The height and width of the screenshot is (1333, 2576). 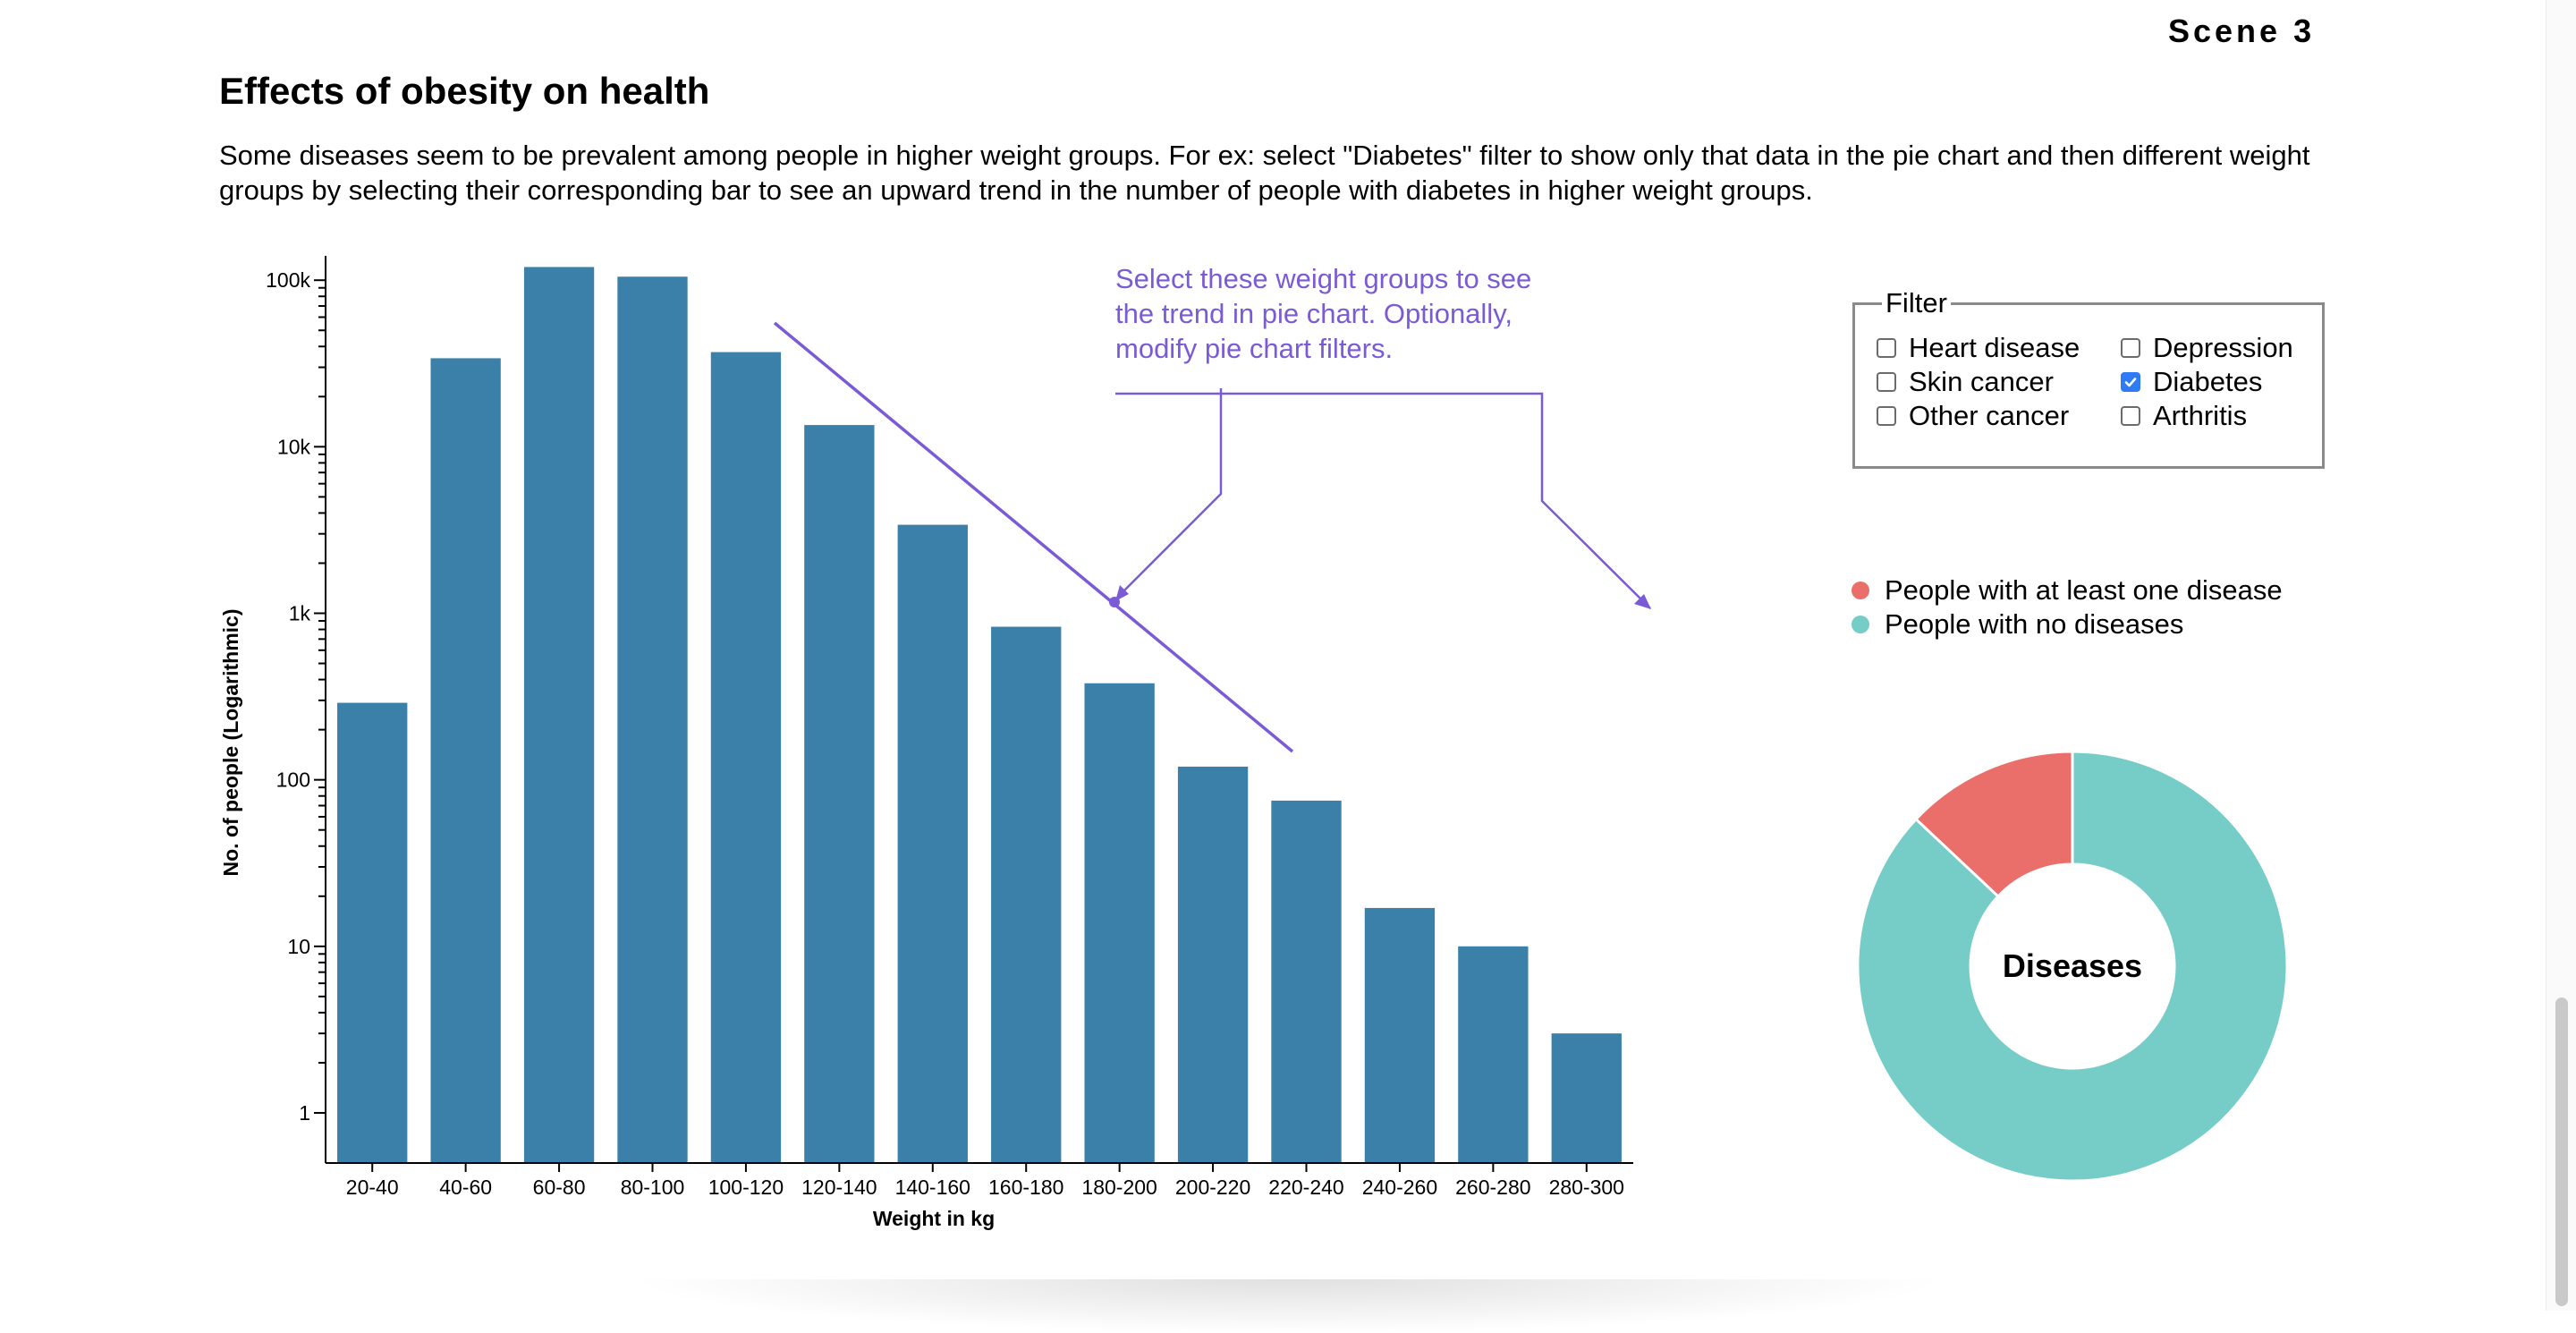 I want to click on donut-chart, so click(x=2072, y=966).